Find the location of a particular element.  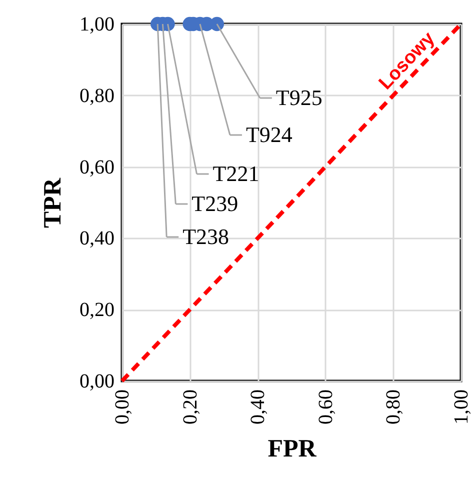

annotation: T221 is located at coordinates (236, 173).